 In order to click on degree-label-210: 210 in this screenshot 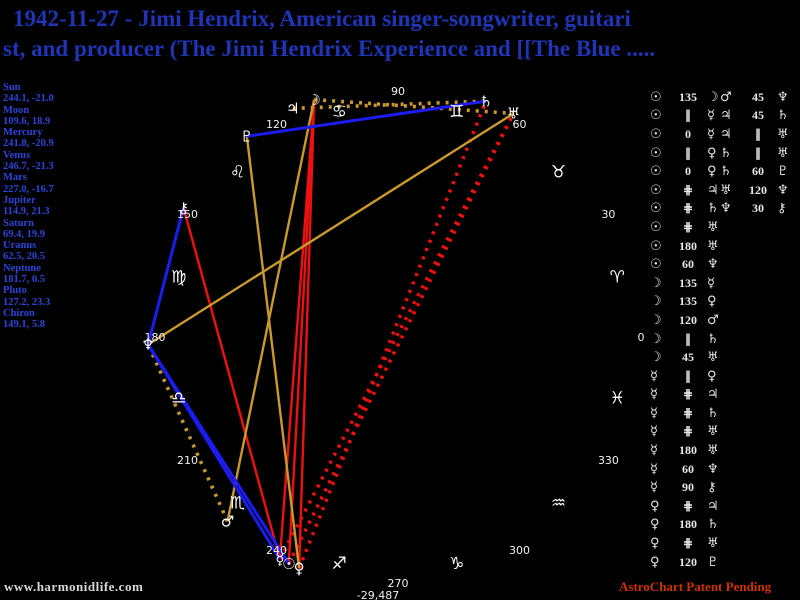, I will do `click(187, 460)`.